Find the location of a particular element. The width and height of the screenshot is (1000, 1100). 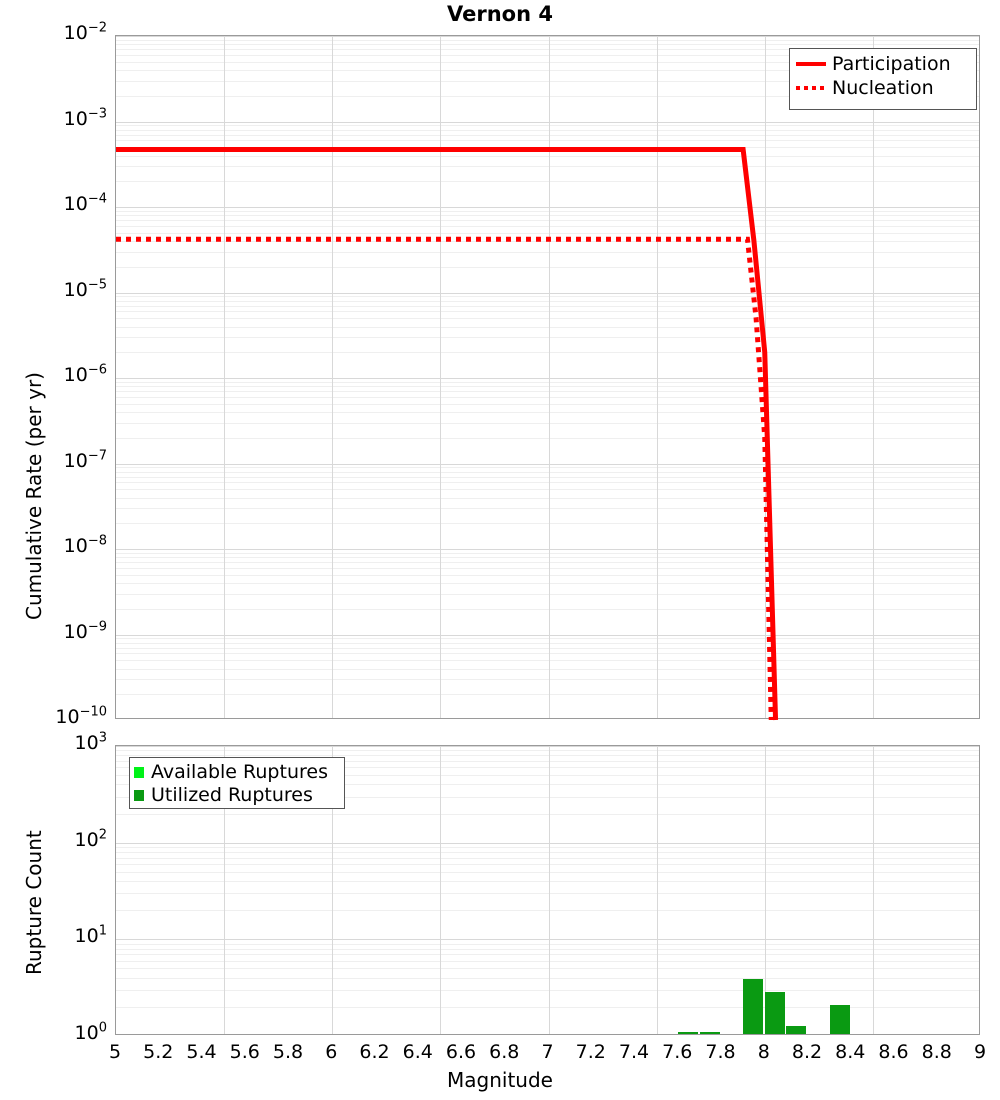

legend-item-utilized-ruptures: Utilized Ruptures is located at coordinates (236, 794).